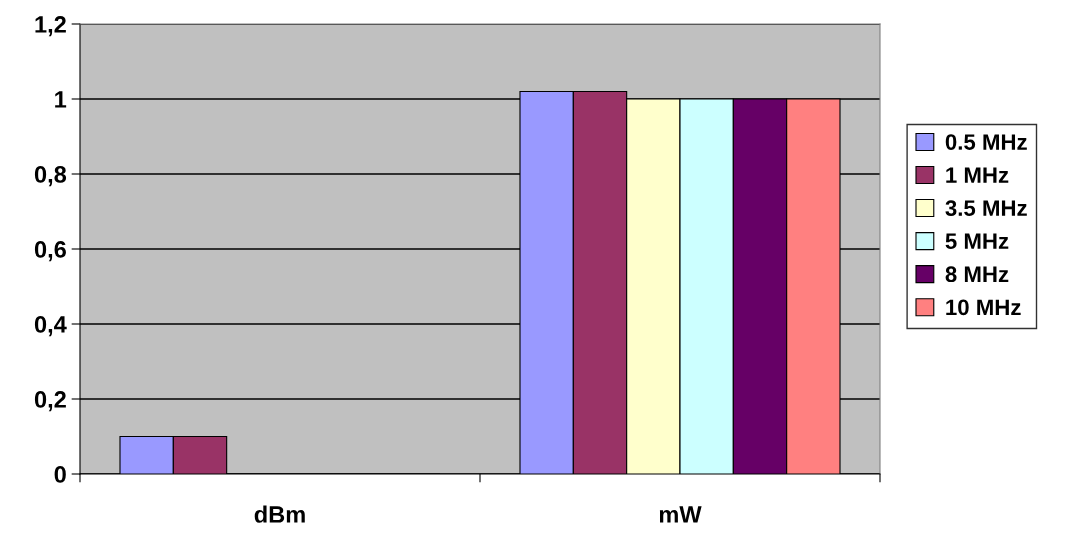 The width and height of the screenshot is (1067, 540). What do you see at coordinates (680, 514) in the screenshot?
I see `x-tick-label: mW` at bounding box center [680, 514].